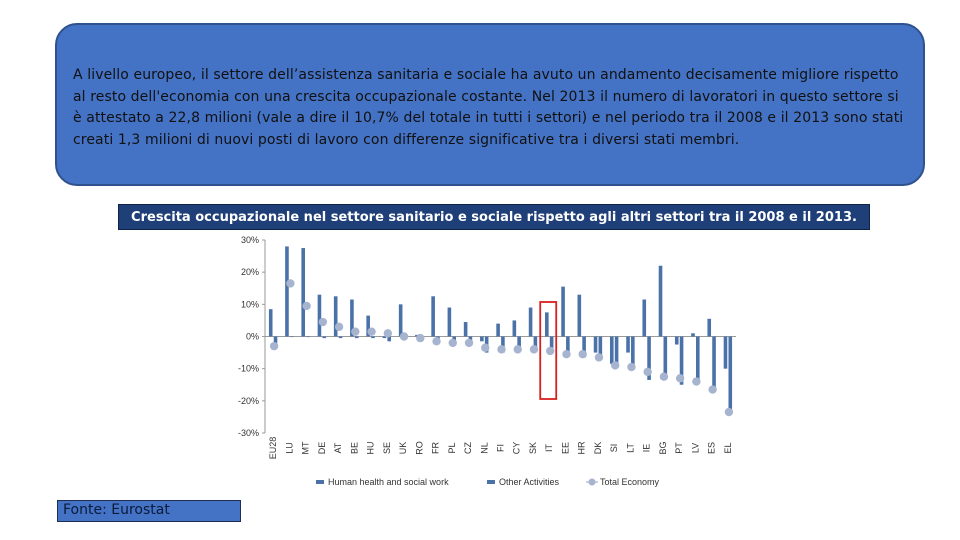 This screenshot has height=540, width=960. Describe the element at coordinates (387, 448) in the screenshot. I see `x-tick-label: SE` at that location.